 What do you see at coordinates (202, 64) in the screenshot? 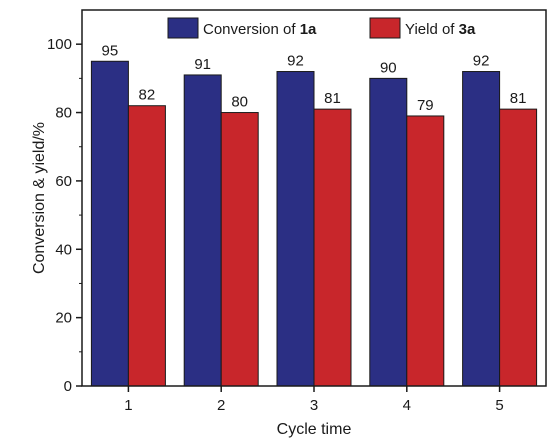
I see `data-label-conversion-2: 91` at bounding box center [202, 64].